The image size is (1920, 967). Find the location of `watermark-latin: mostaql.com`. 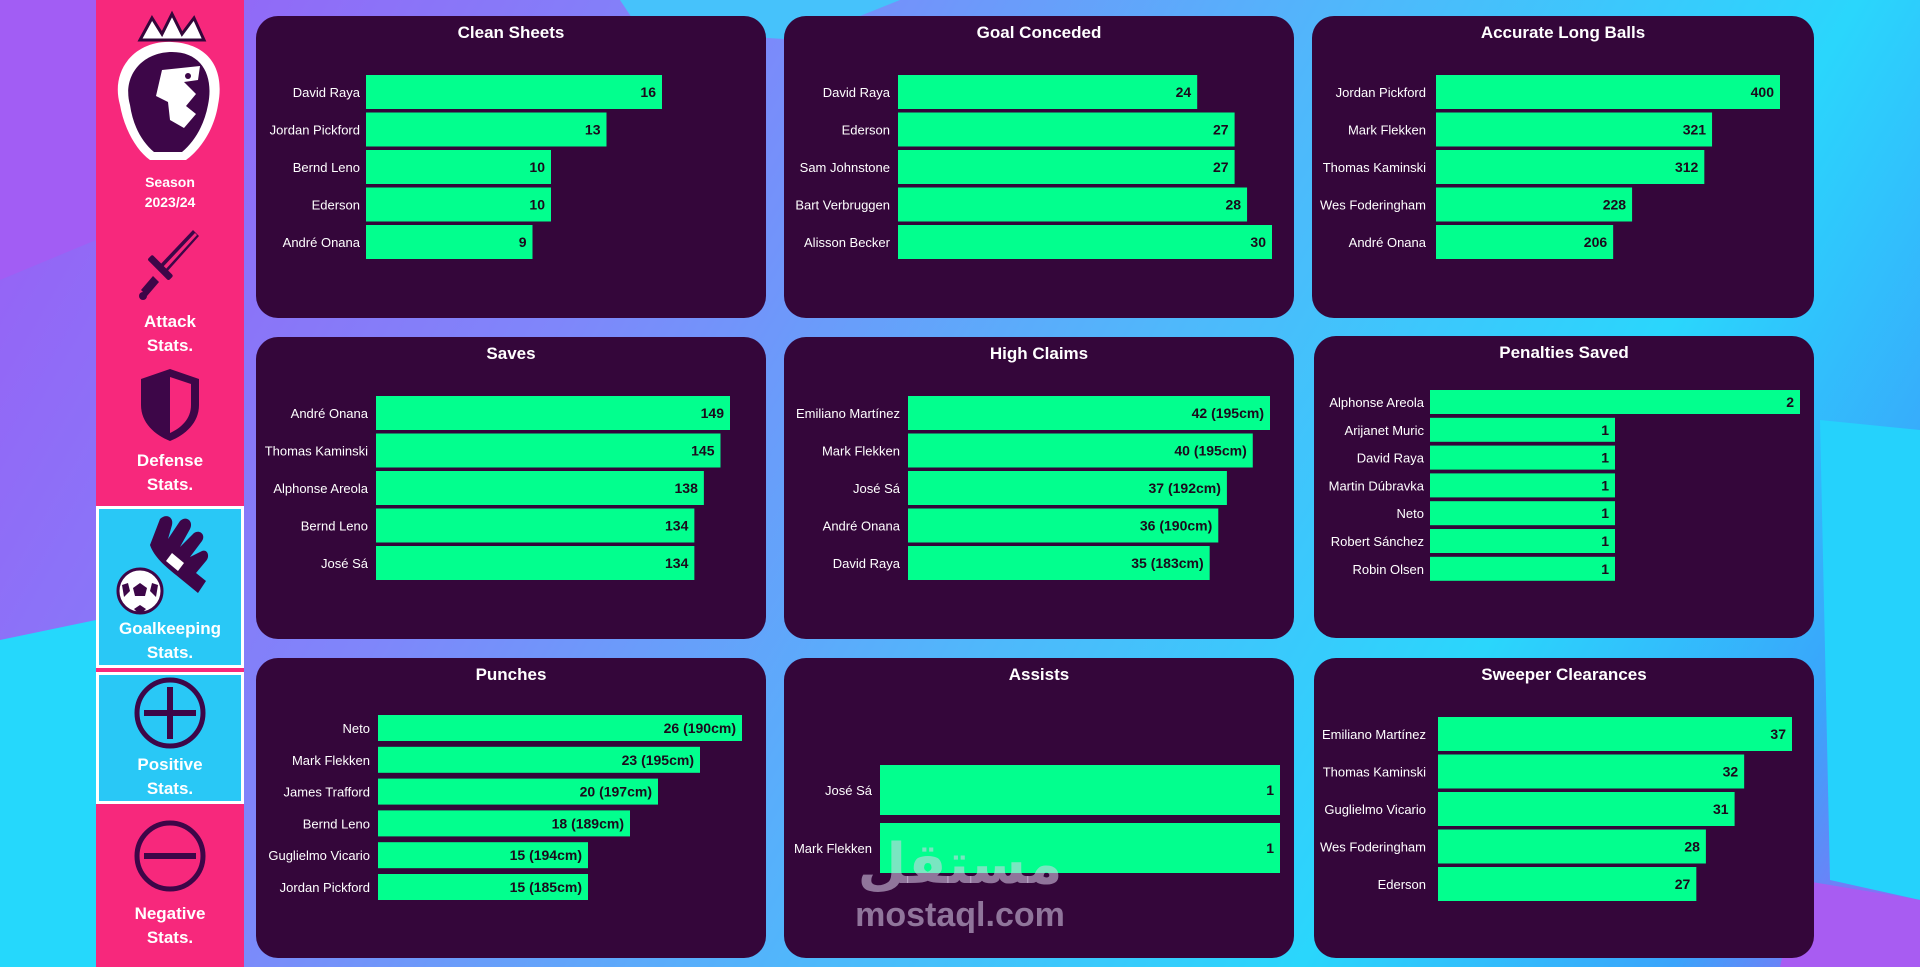

watermark-latin: mostaql.com is located at coordinates (960, 915).